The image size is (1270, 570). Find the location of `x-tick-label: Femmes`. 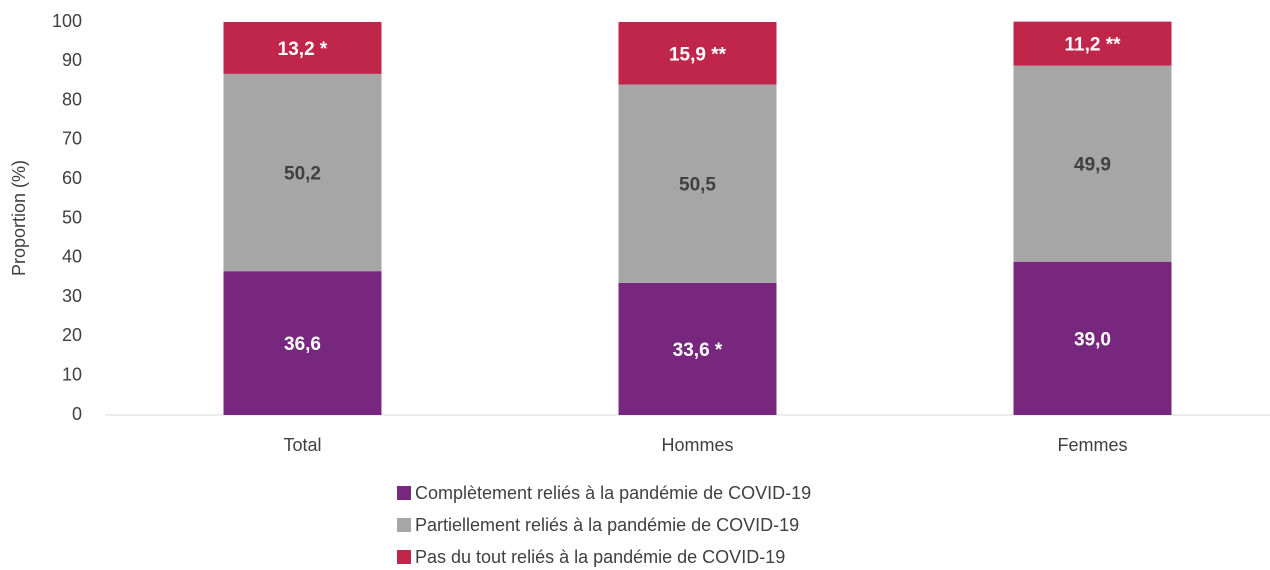

x-tick-label: Femmes is located at coordinates (1092, 445).